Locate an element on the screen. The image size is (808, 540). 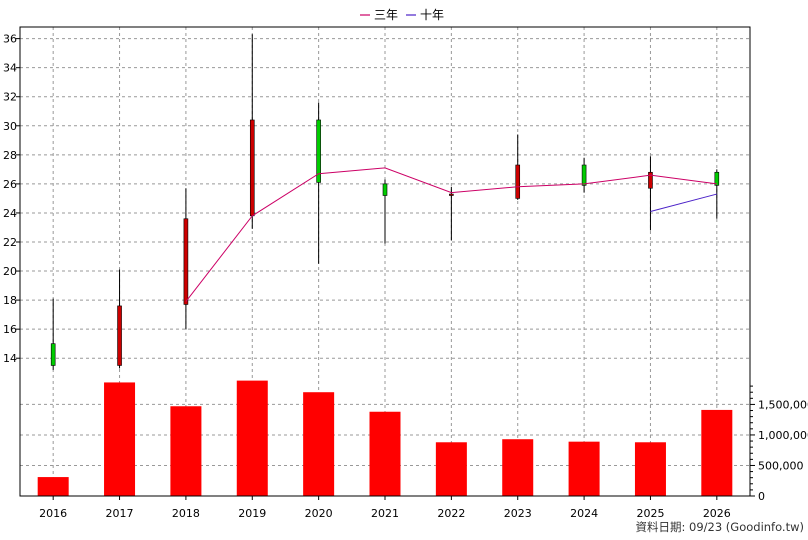
volume-tick-label: 1,500,000 is located at coordinates (783, 404).